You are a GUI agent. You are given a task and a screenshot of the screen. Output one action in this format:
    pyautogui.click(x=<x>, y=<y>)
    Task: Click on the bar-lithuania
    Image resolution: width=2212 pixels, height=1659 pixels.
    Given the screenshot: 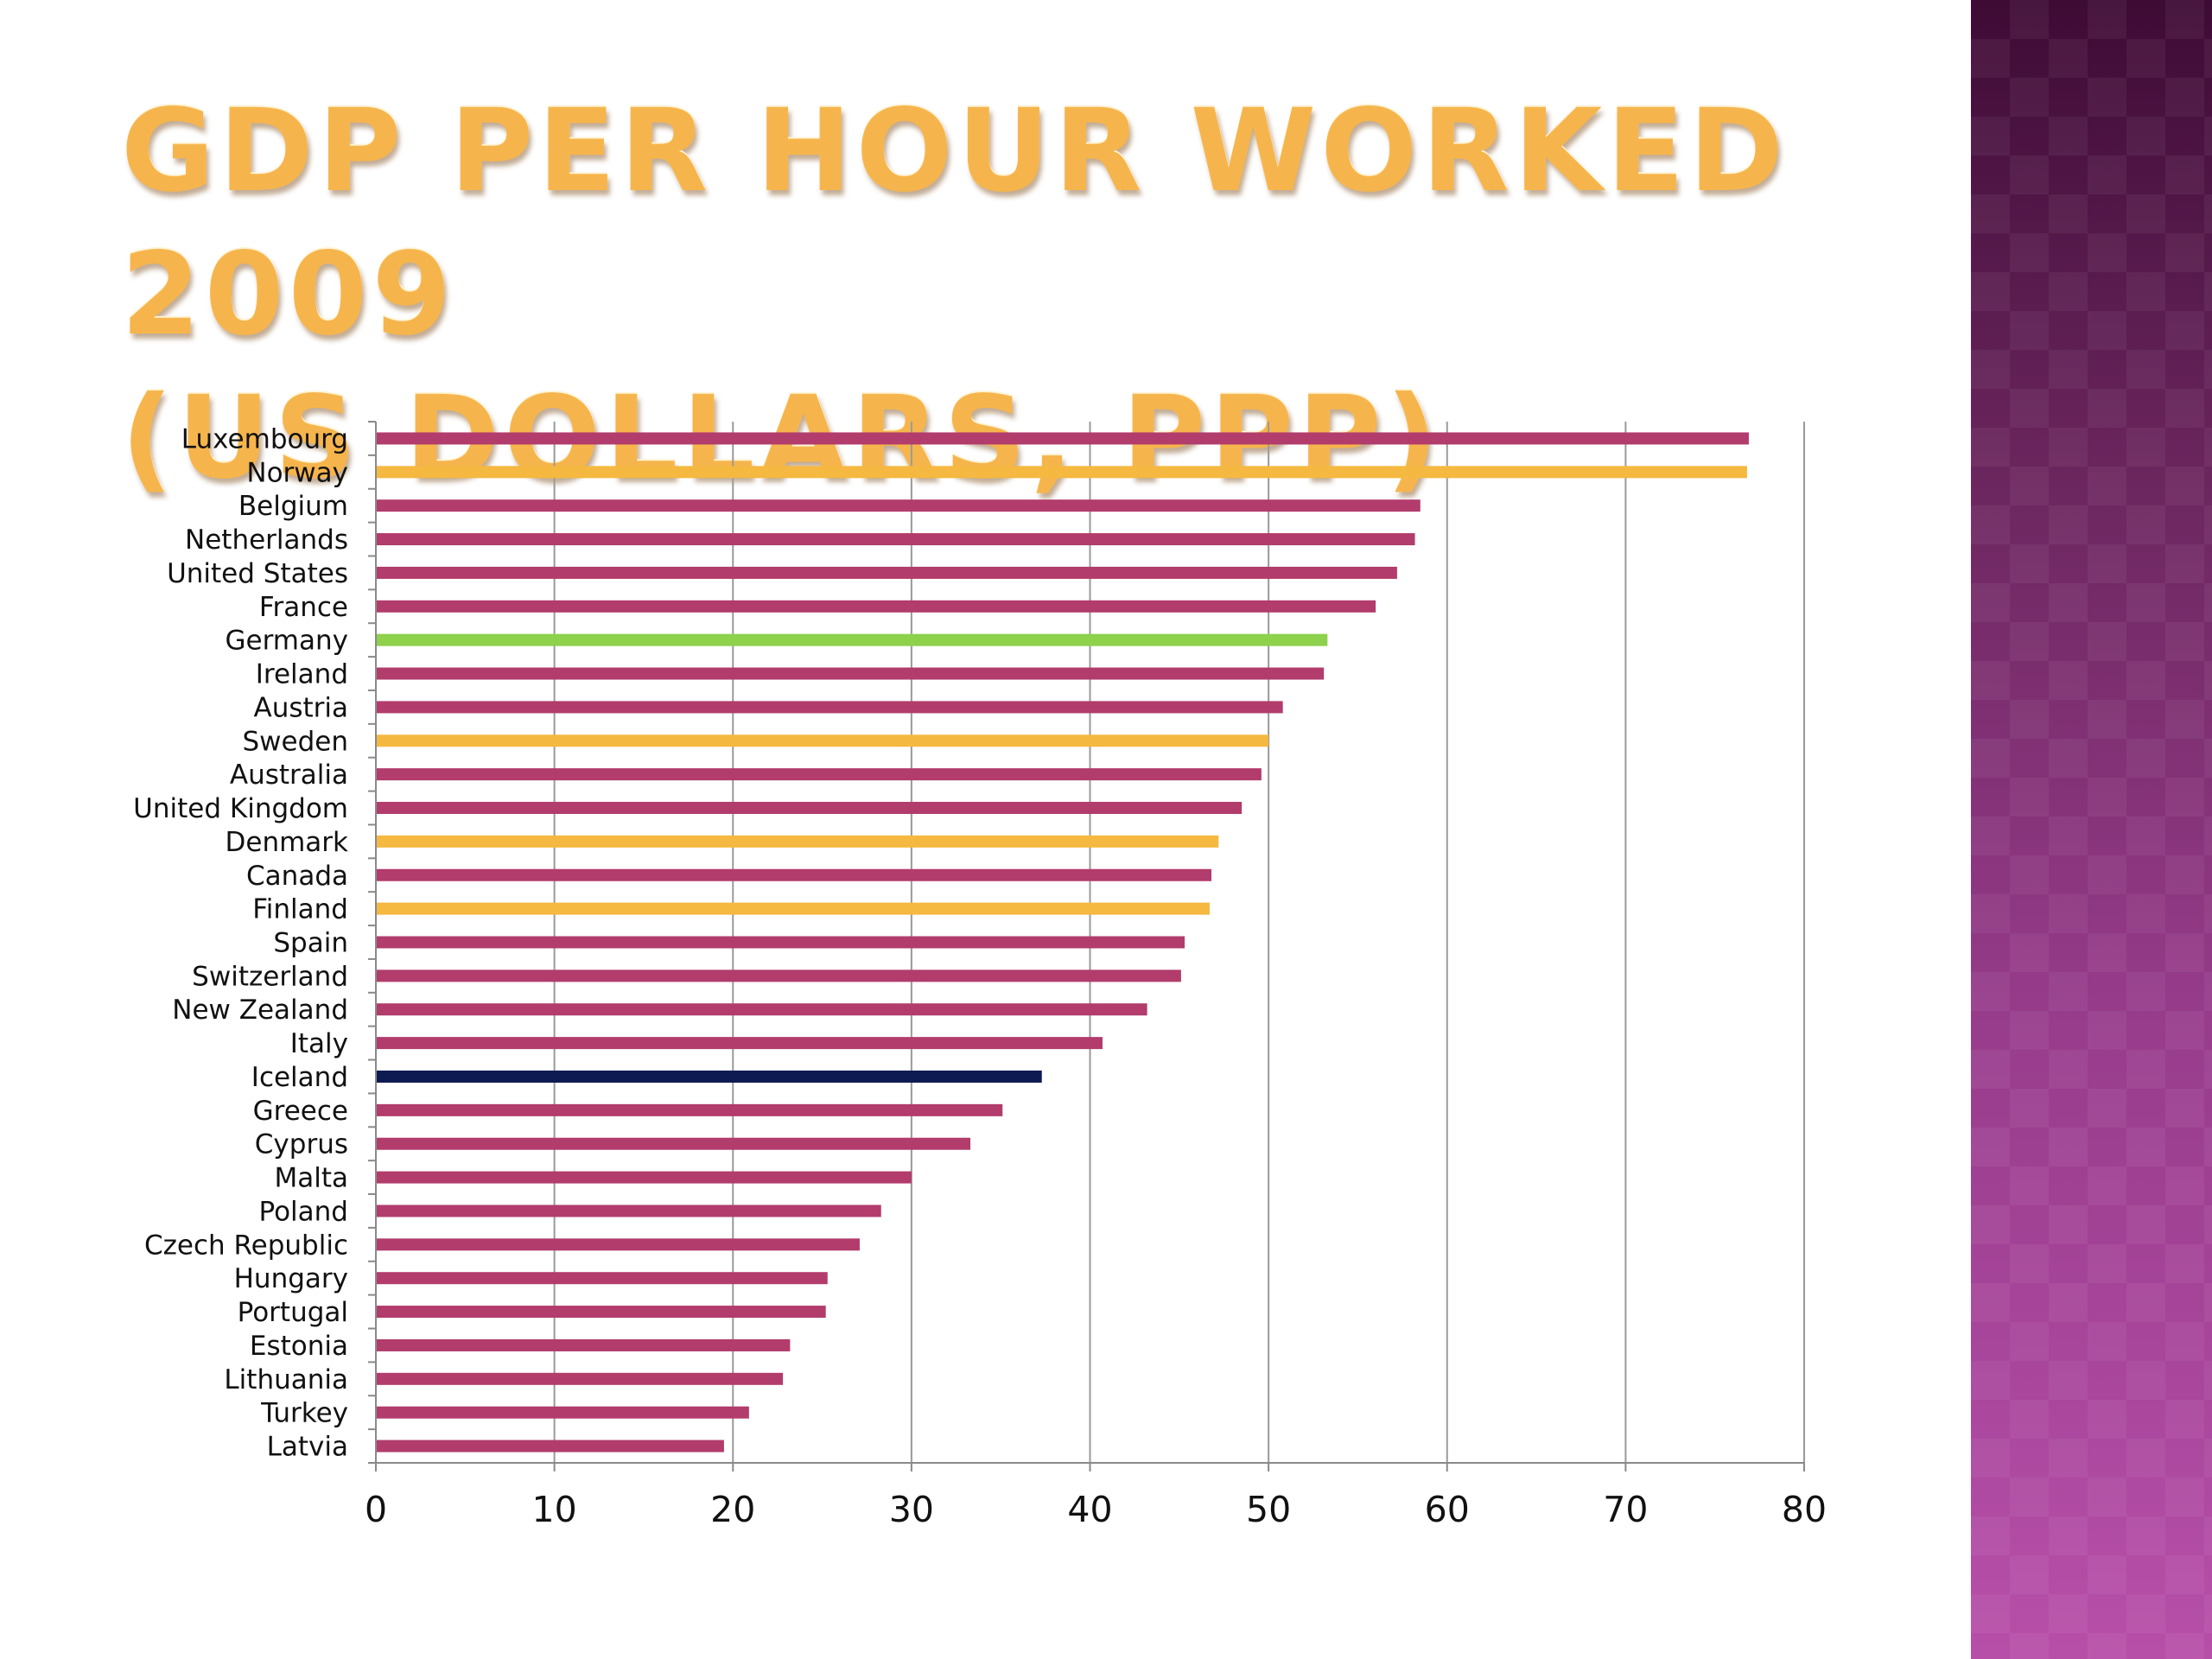 What is the action you would take?
    pyautogui.click(x=580, y=1378)
    